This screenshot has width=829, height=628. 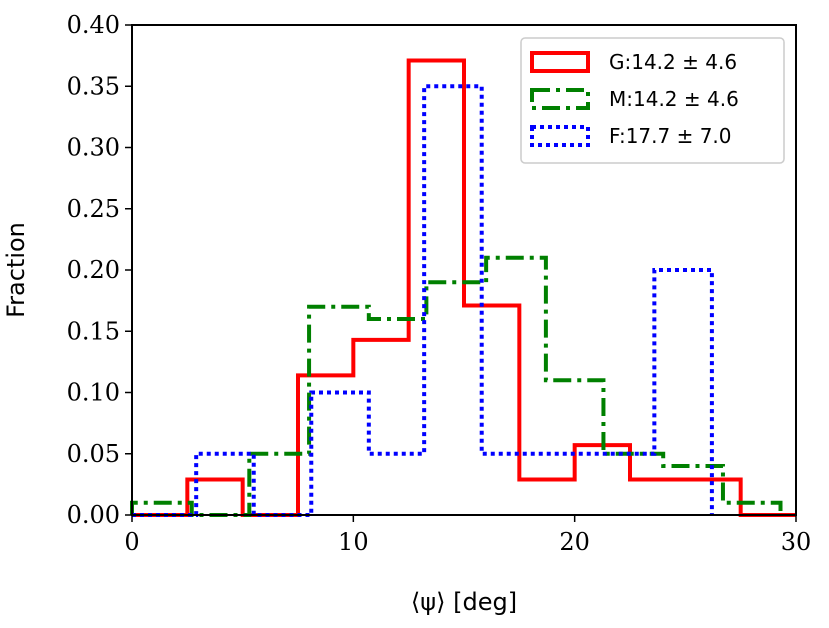 What do you see at coordinates (93, 331) in the screenshot?
I see `y-tick-label: 0.15` at bounding box center [93, 331].